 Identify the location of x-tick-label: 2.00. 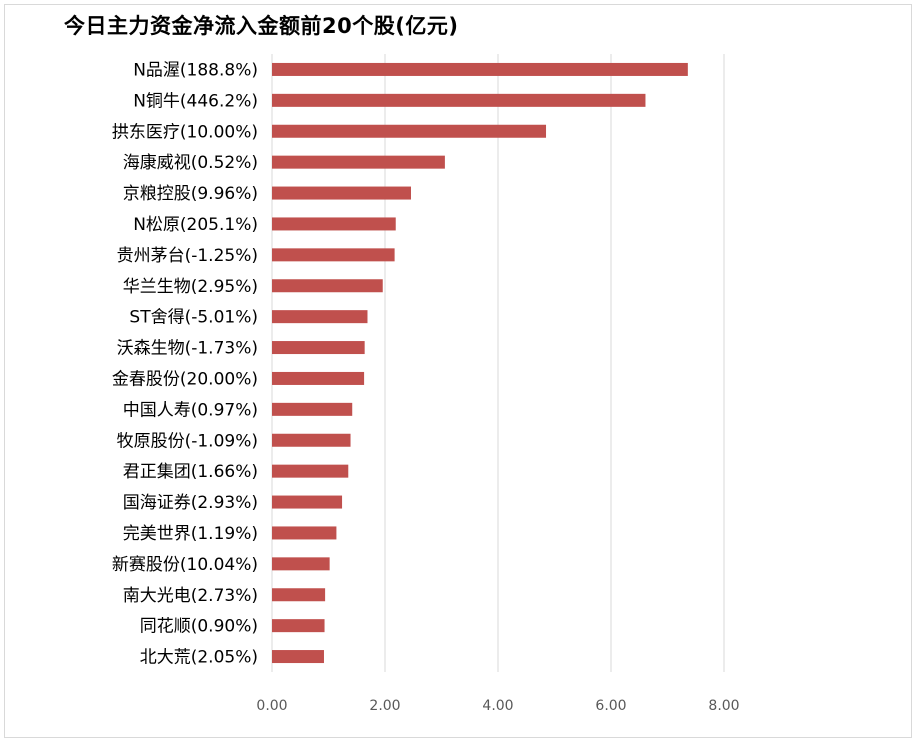
(384, 706).